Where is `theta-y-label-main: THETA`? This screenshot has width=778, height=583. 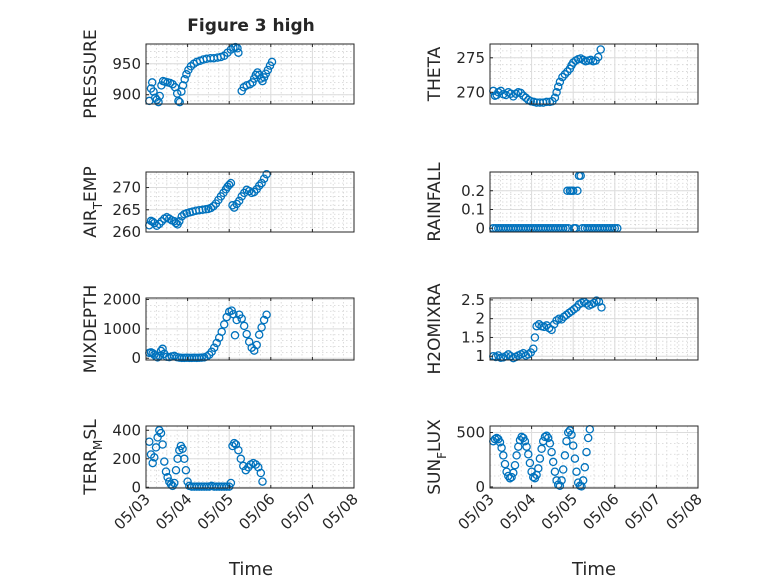 theta-y-label-main: THETA is located at coordinates (435, 74).